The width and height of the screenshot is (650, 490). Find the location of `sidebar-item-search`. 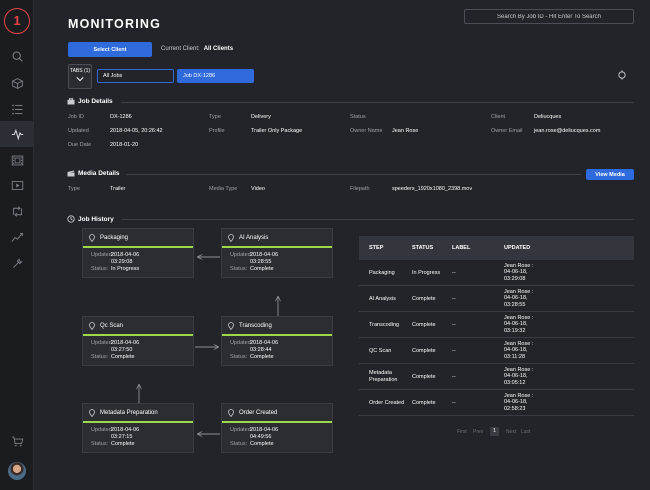

sidebar-item-search is located at coordinates (17, 56).